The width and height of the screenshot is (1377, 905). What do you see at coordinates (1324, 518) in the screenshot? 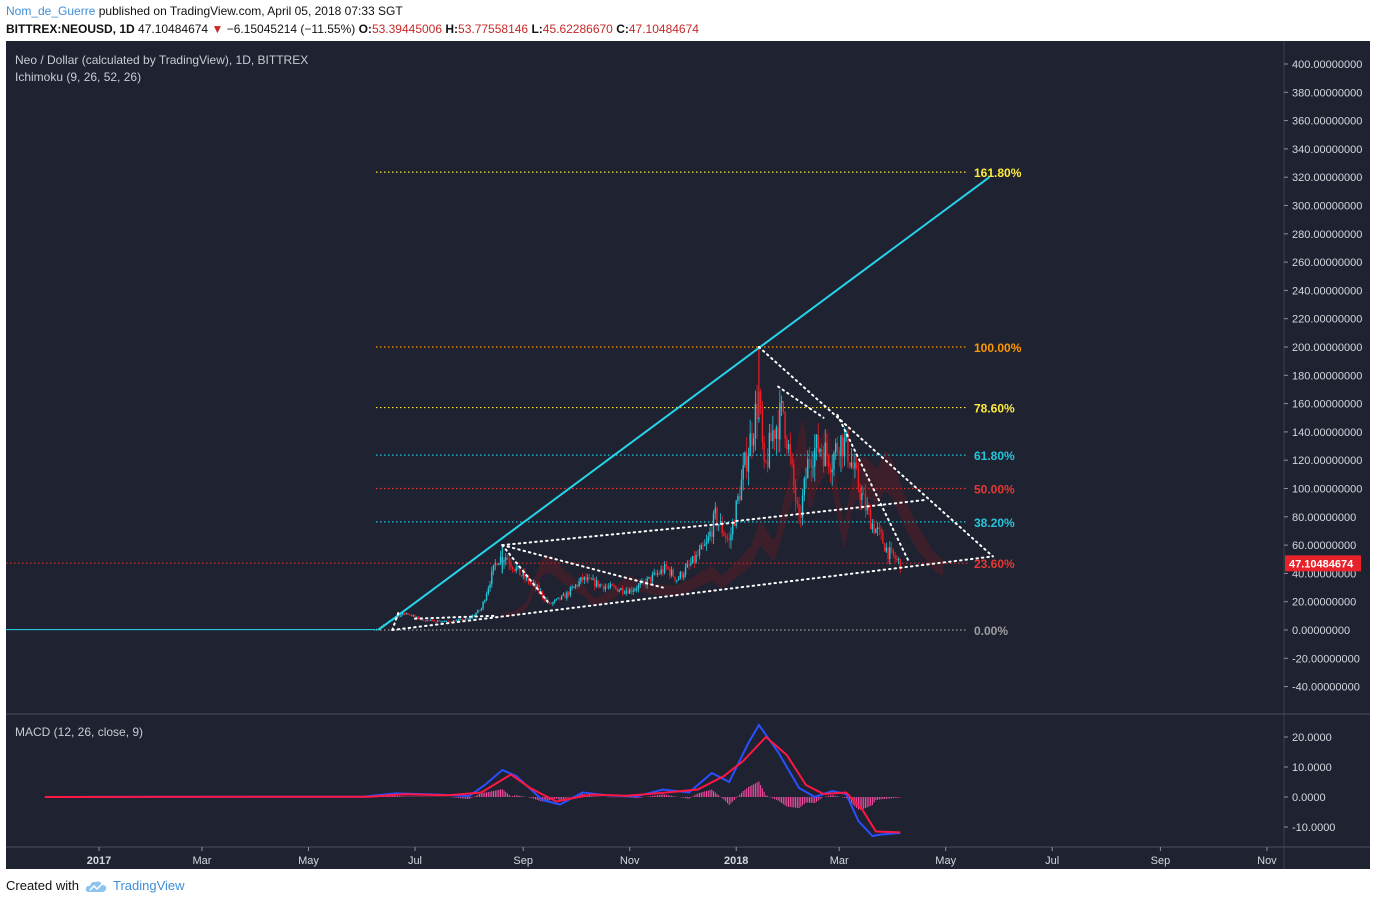
I see `price-tick-label: 80.00000000` at bounding box center [1324, 518].